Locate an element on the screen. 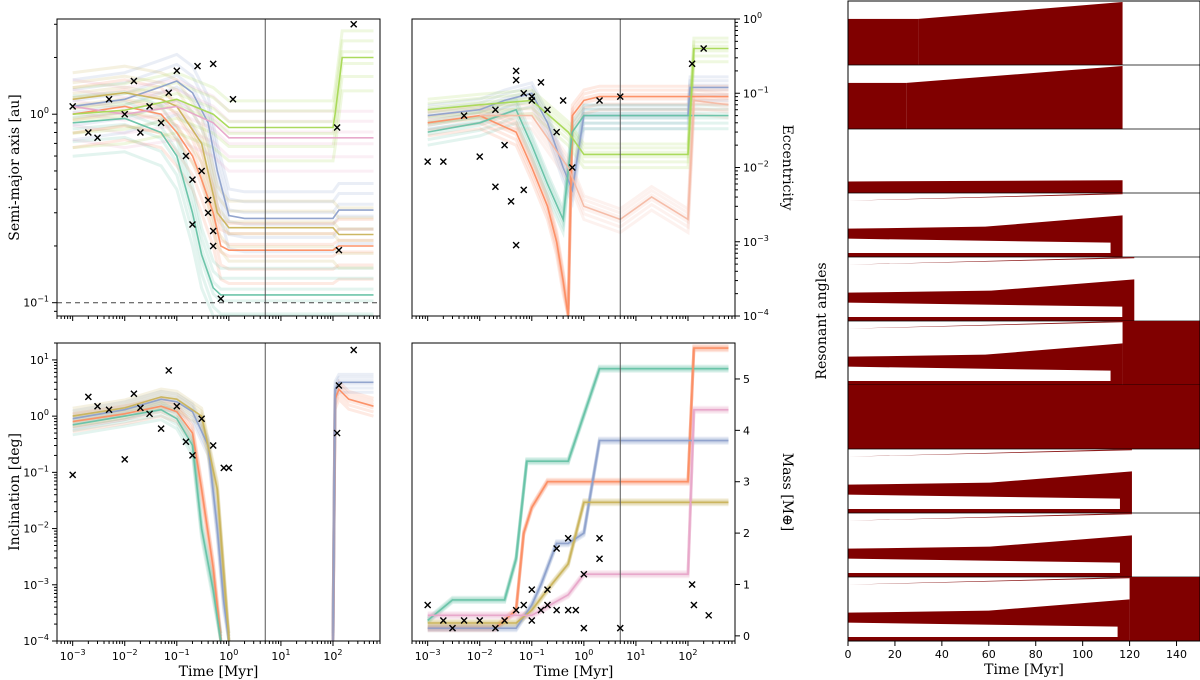 Image resolution: width=1200 pixels, height=680 pixels. semimajor-panel: 100 10−1 Semi-major axis [au] is located at coordinates (194, 169).